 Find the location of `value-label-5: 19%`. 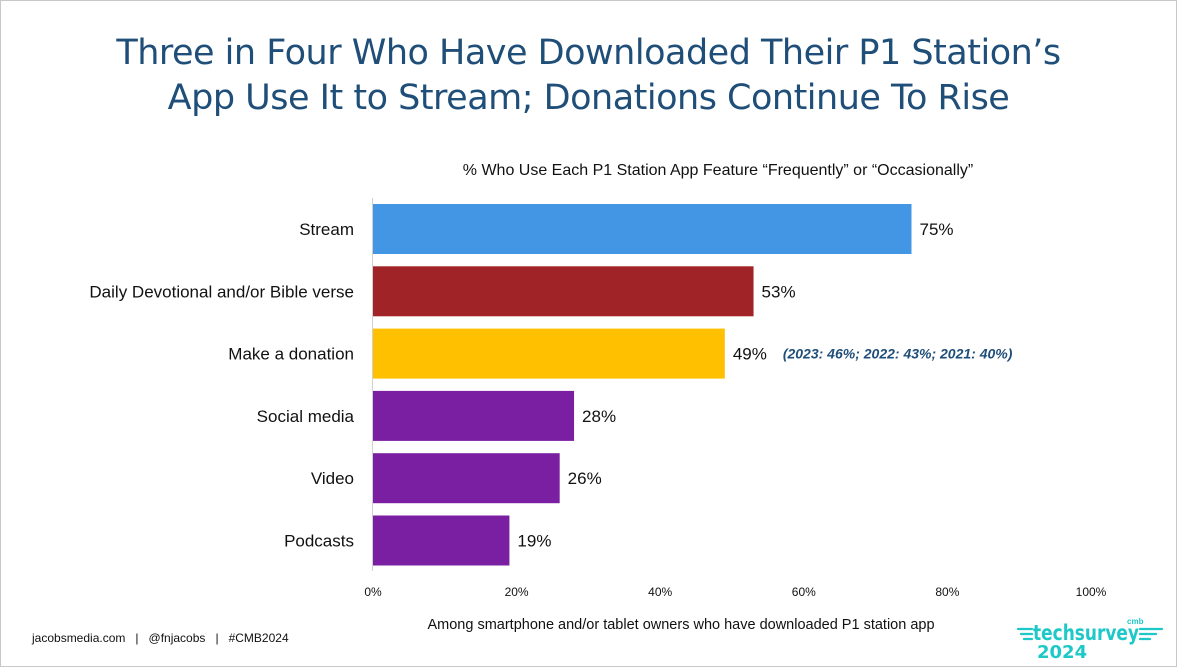

value-label-5: 19% is located at coordinates (534, 541).